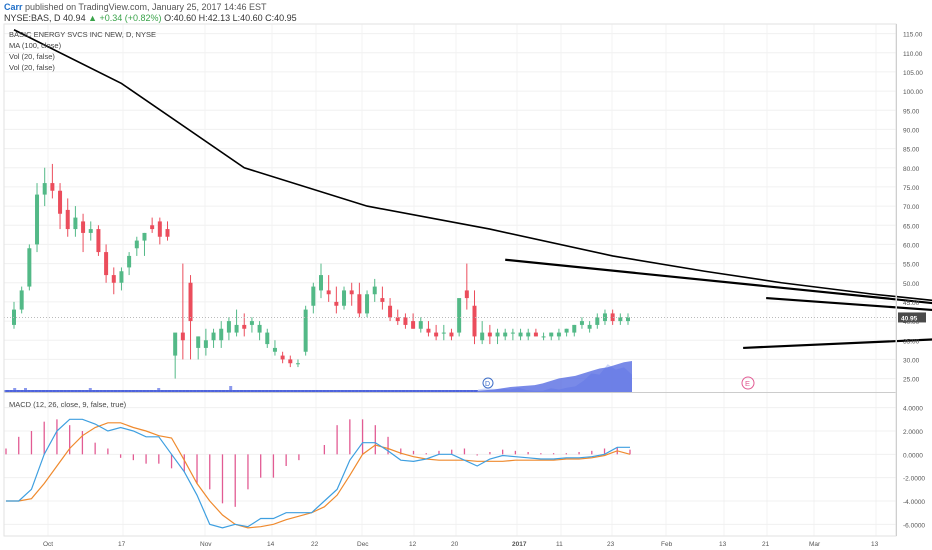 The height and width of the screenshot is (550, 932). Describe the element at coordinates (911, 245) in the screenshot. I see `price-tick-label: 60.00` at that location.